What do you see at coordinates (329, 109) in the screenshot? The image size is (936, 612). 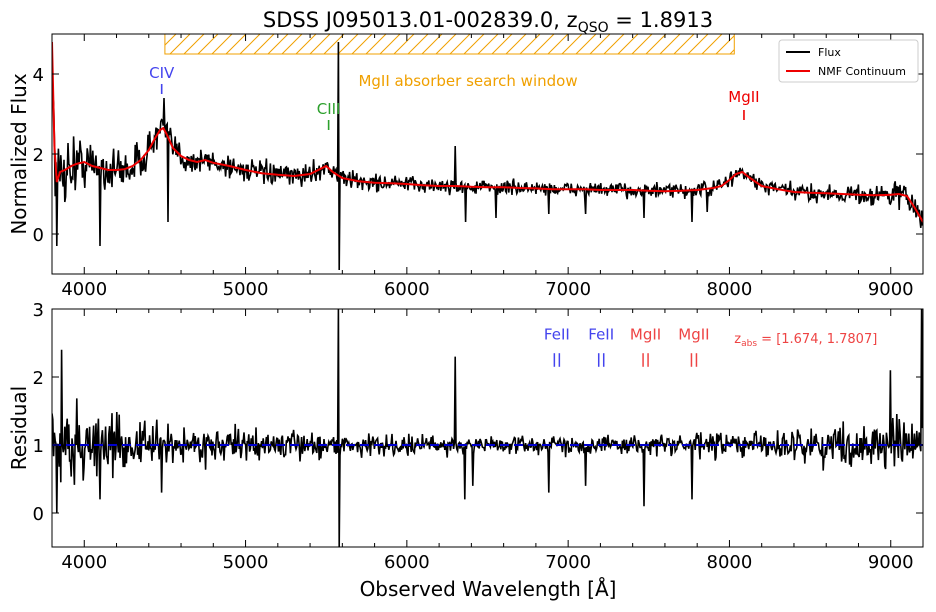 I see `marker-label-ciii: CIII` at bounding box center [329, 109].